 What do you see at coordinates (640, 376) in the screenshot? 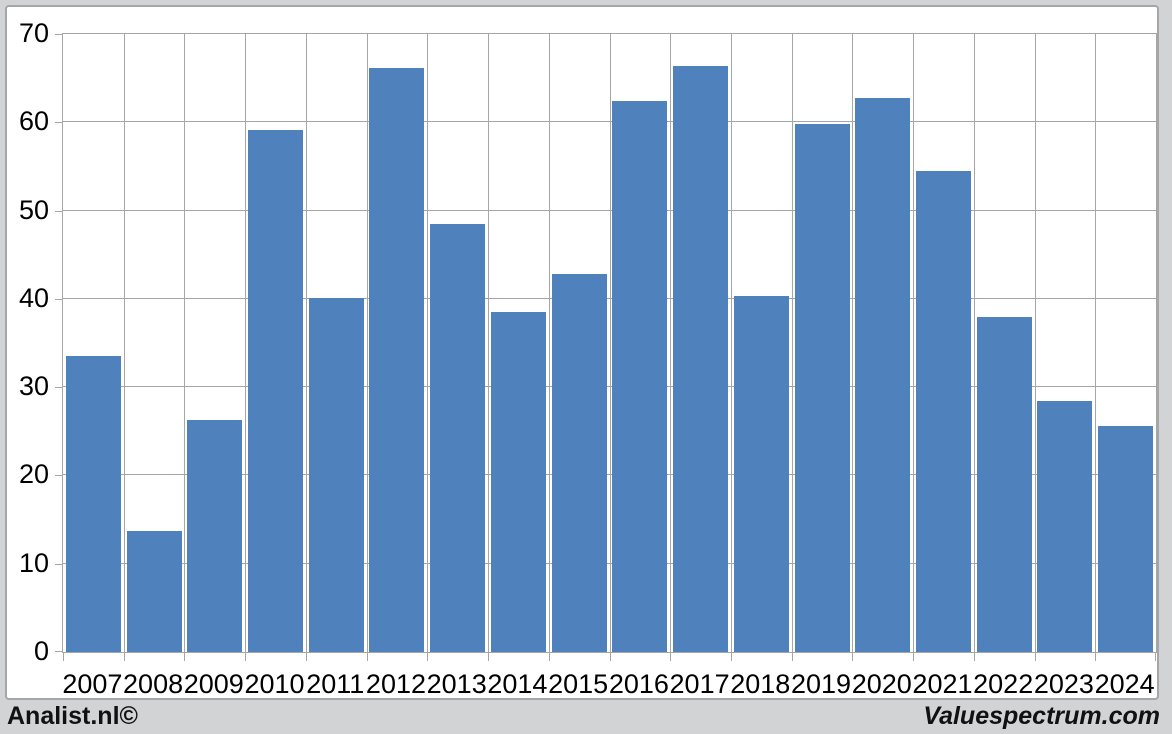
I see `bar-2016` at bounding box center [640, 376].